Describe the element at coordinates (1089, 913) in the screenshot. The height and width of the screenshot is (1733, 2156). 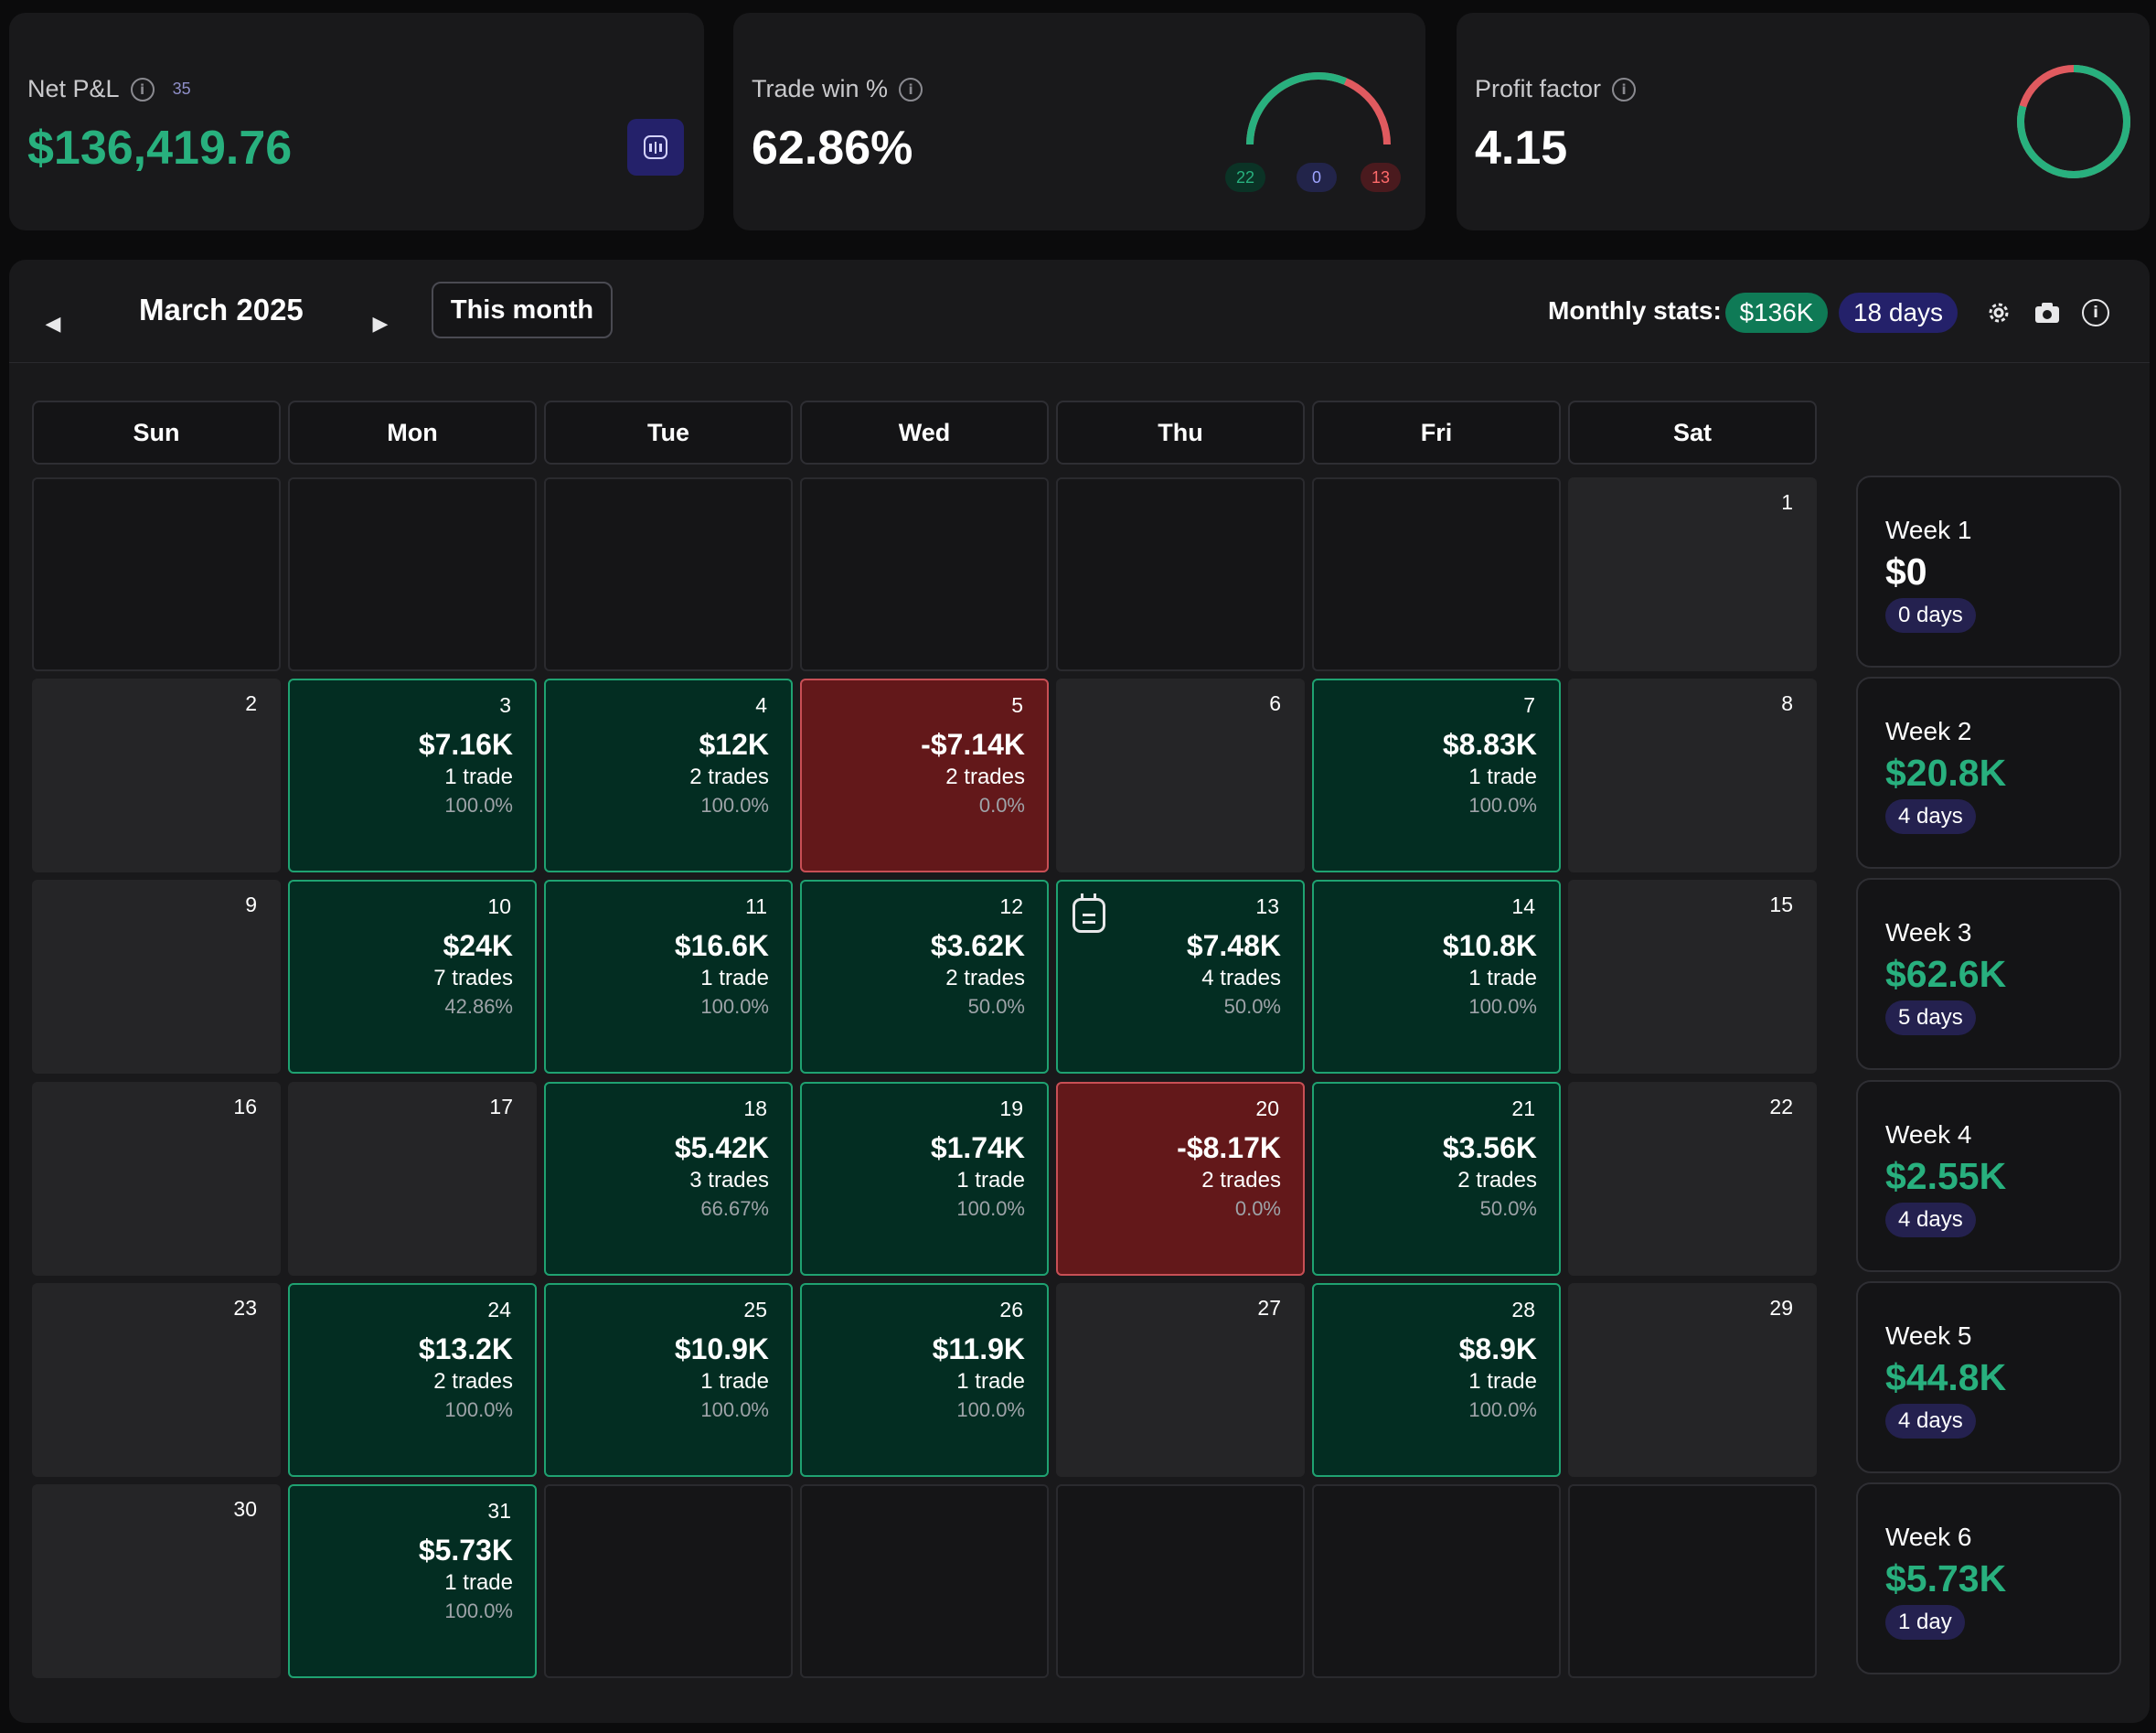
I see `note-icon` at that location.